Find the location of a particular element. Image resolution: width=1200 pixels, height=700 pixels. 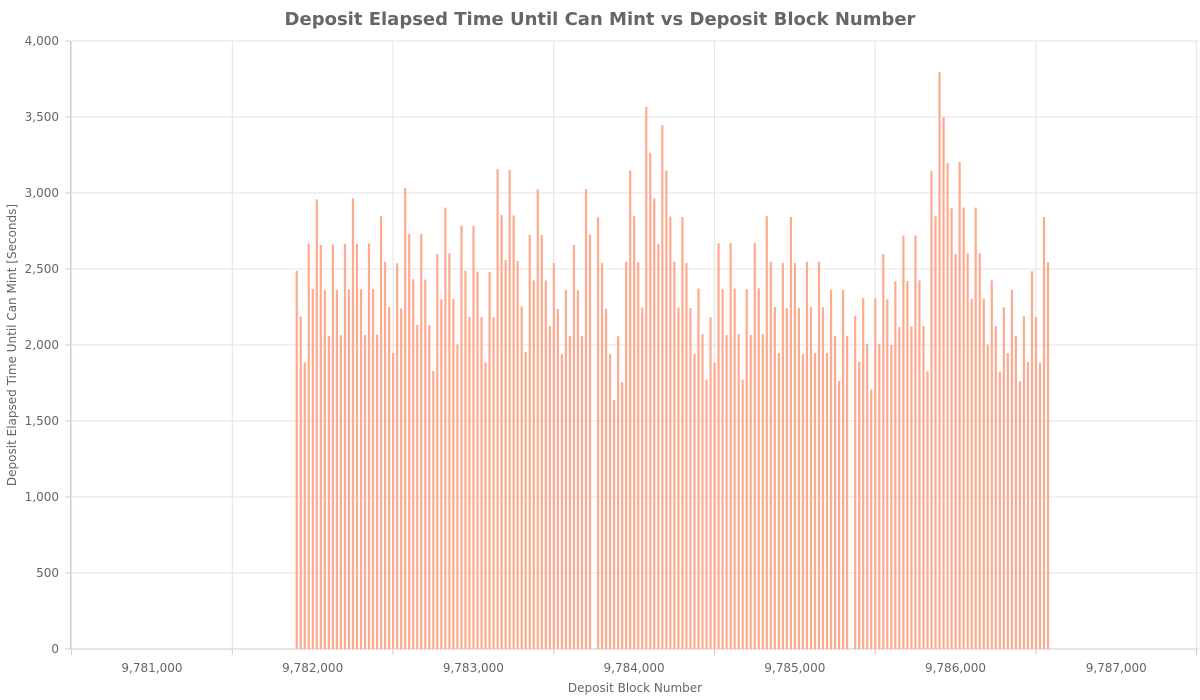

x-tick-label: 9,783,000 is located at coordinates (473, 668).